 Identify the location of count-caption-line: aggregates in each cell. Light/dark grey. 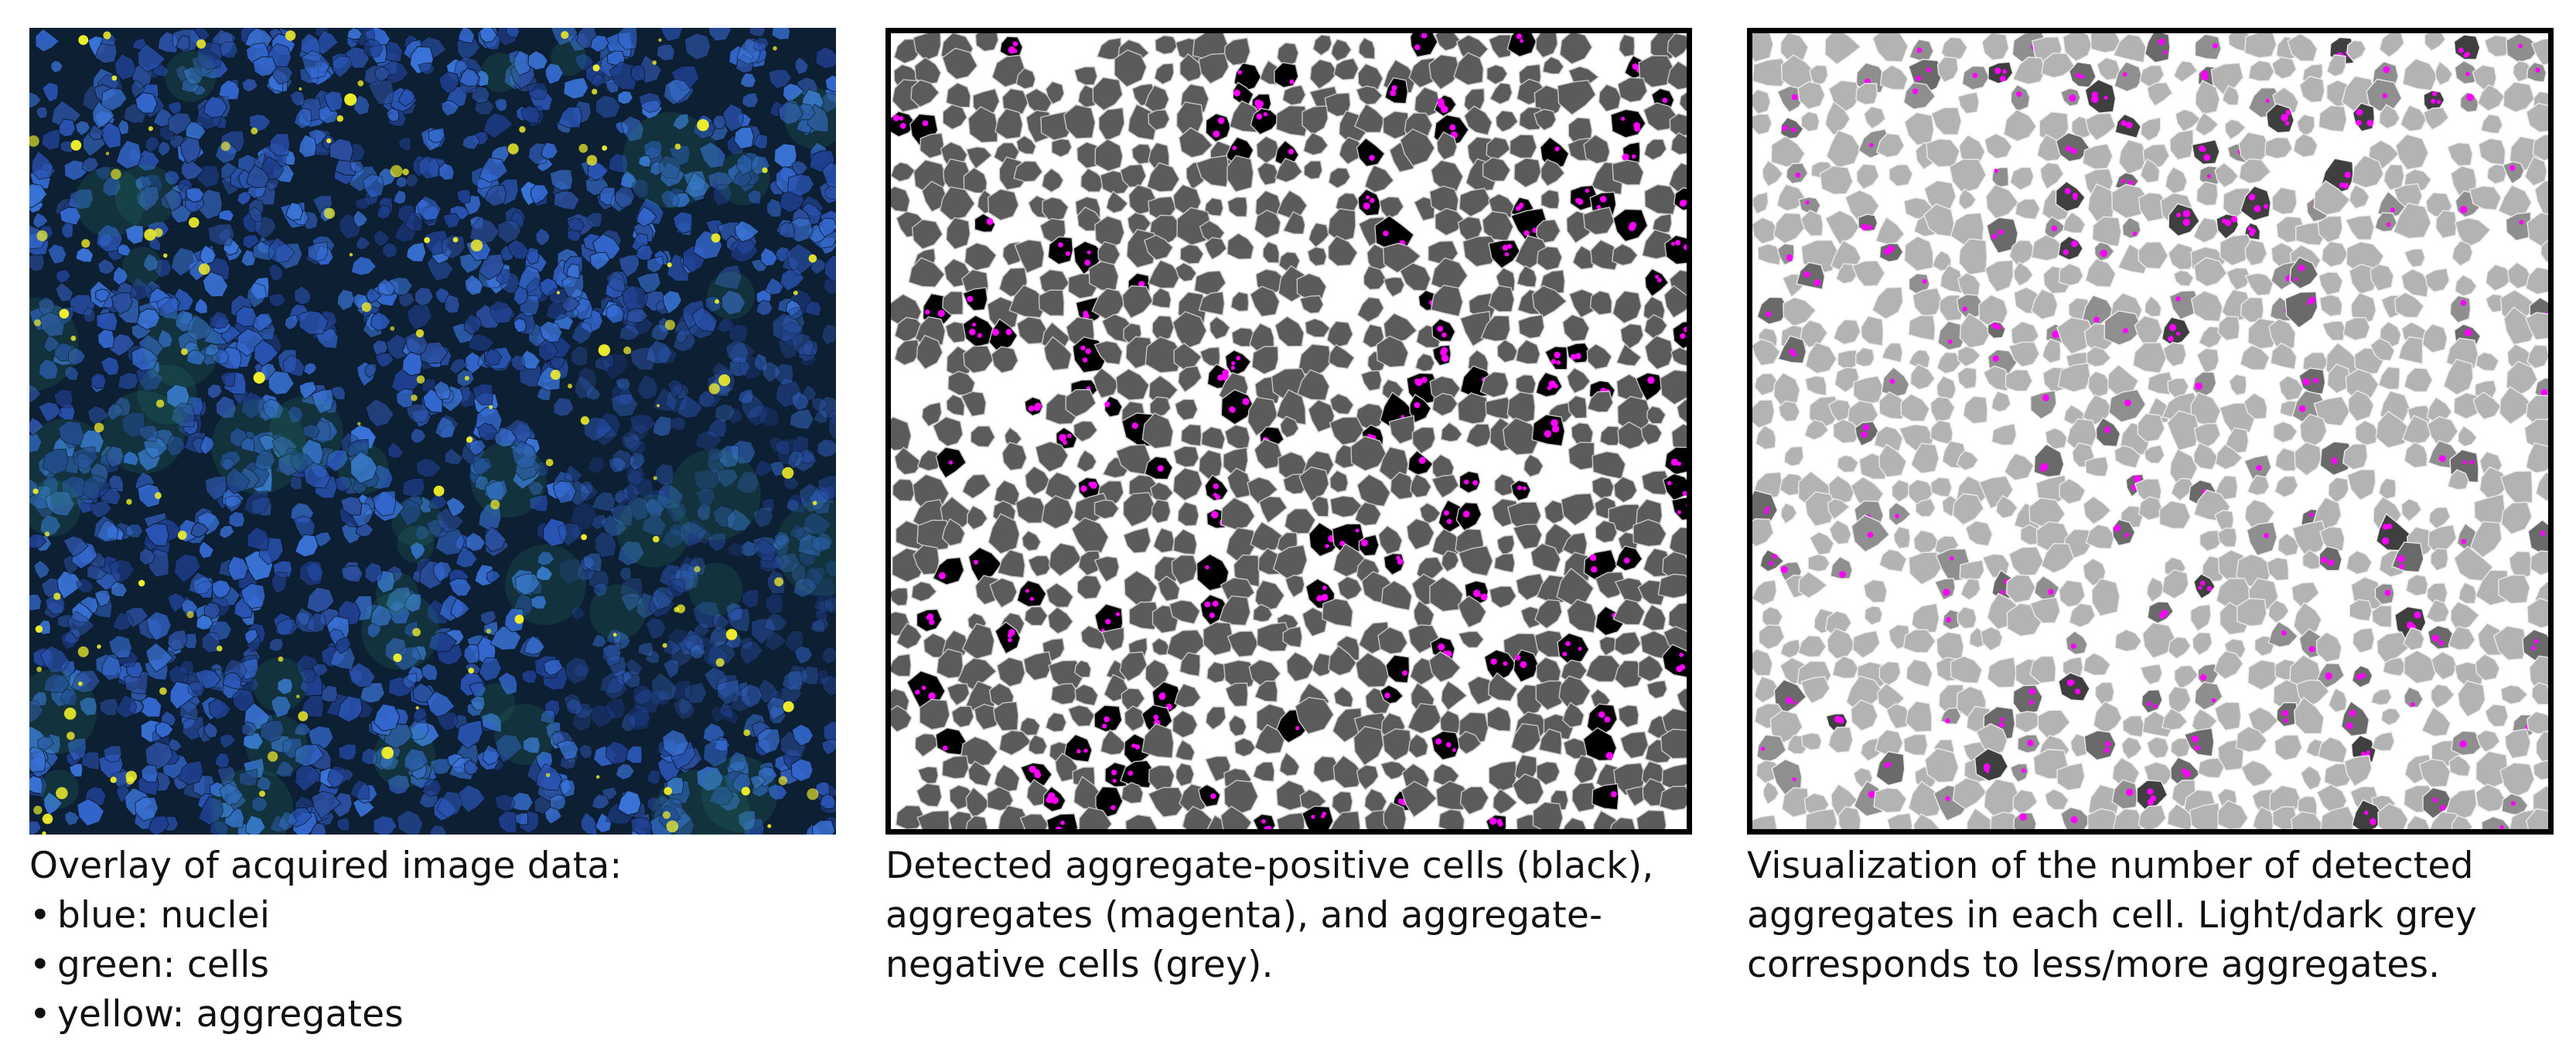
(2113, 916).